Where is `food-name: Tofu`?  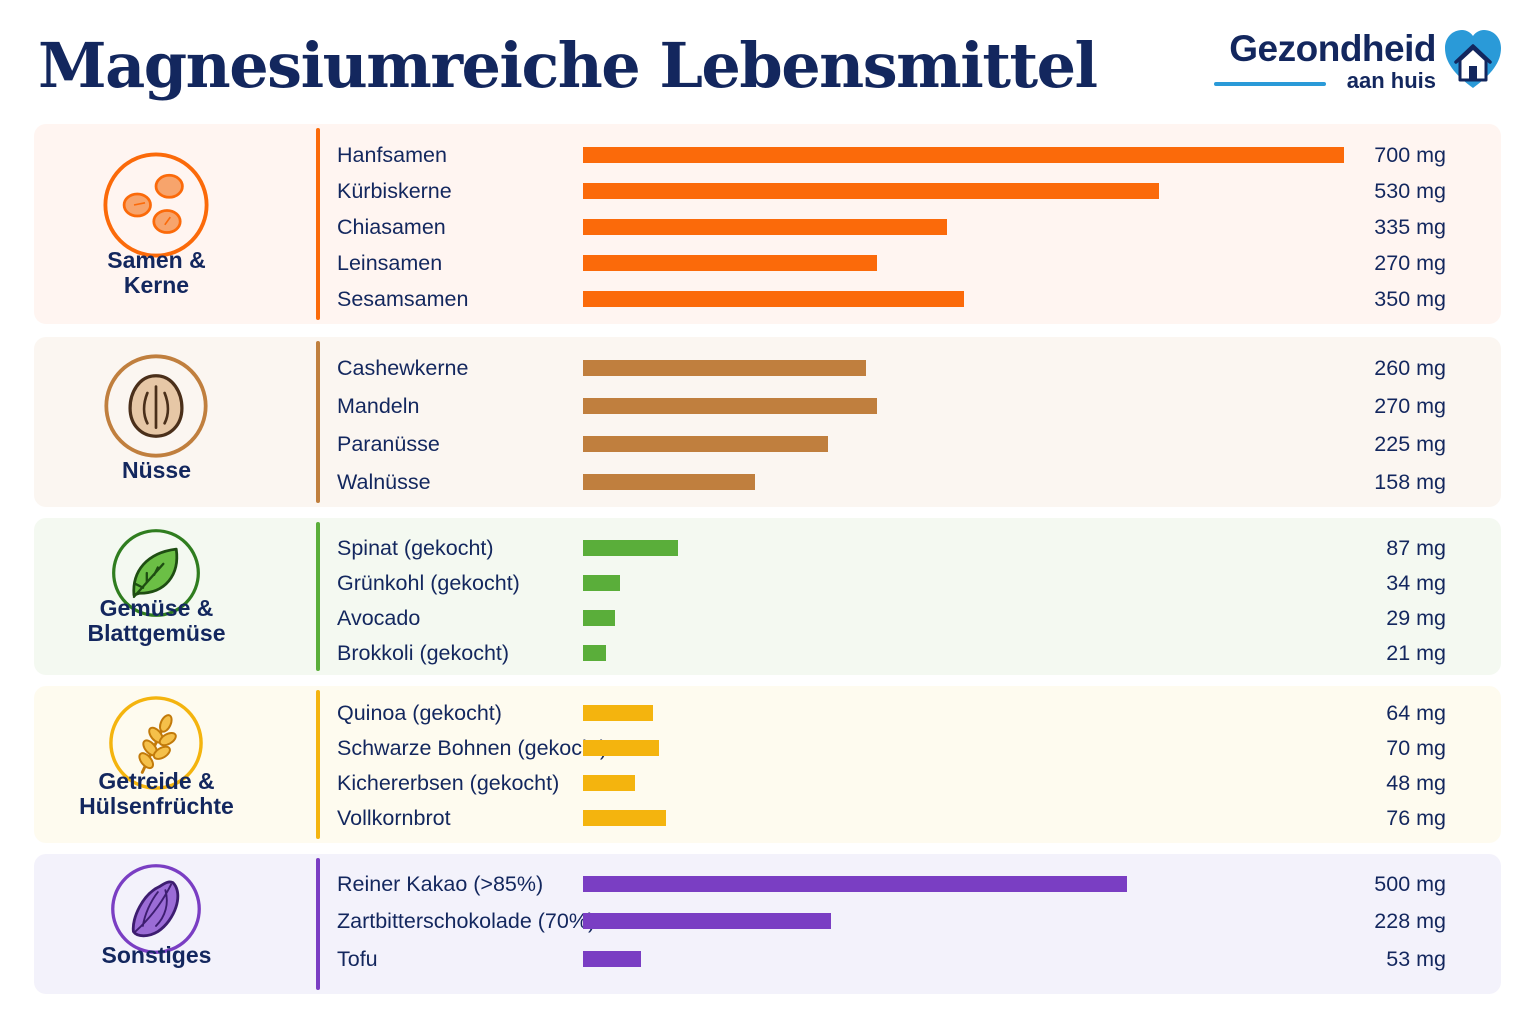 food-name: Tofu is located at coordinates (357, 959).